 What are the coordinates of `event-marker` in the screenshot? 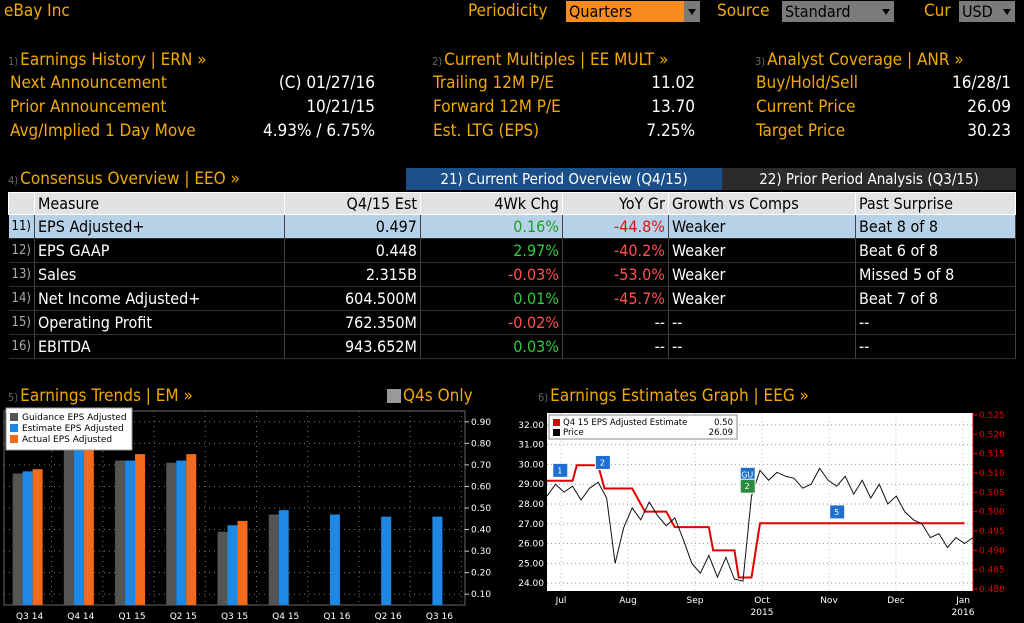 It's located at (560, 470).